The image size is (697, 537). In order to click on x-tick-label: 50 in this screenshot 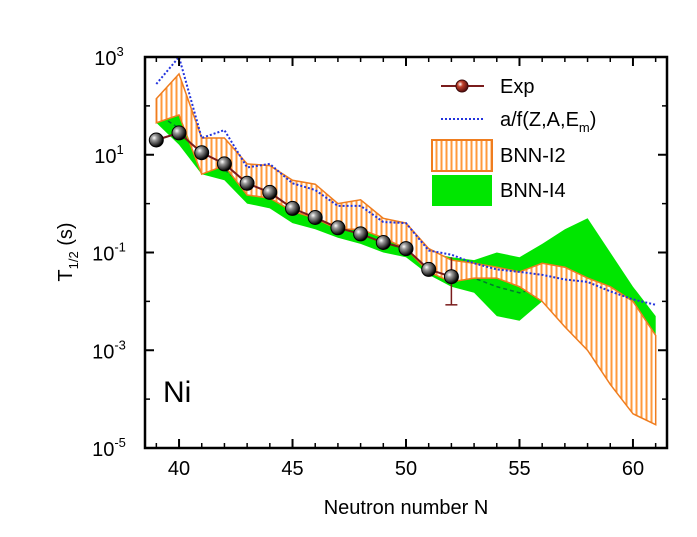, I will do `click(406, 469)`.